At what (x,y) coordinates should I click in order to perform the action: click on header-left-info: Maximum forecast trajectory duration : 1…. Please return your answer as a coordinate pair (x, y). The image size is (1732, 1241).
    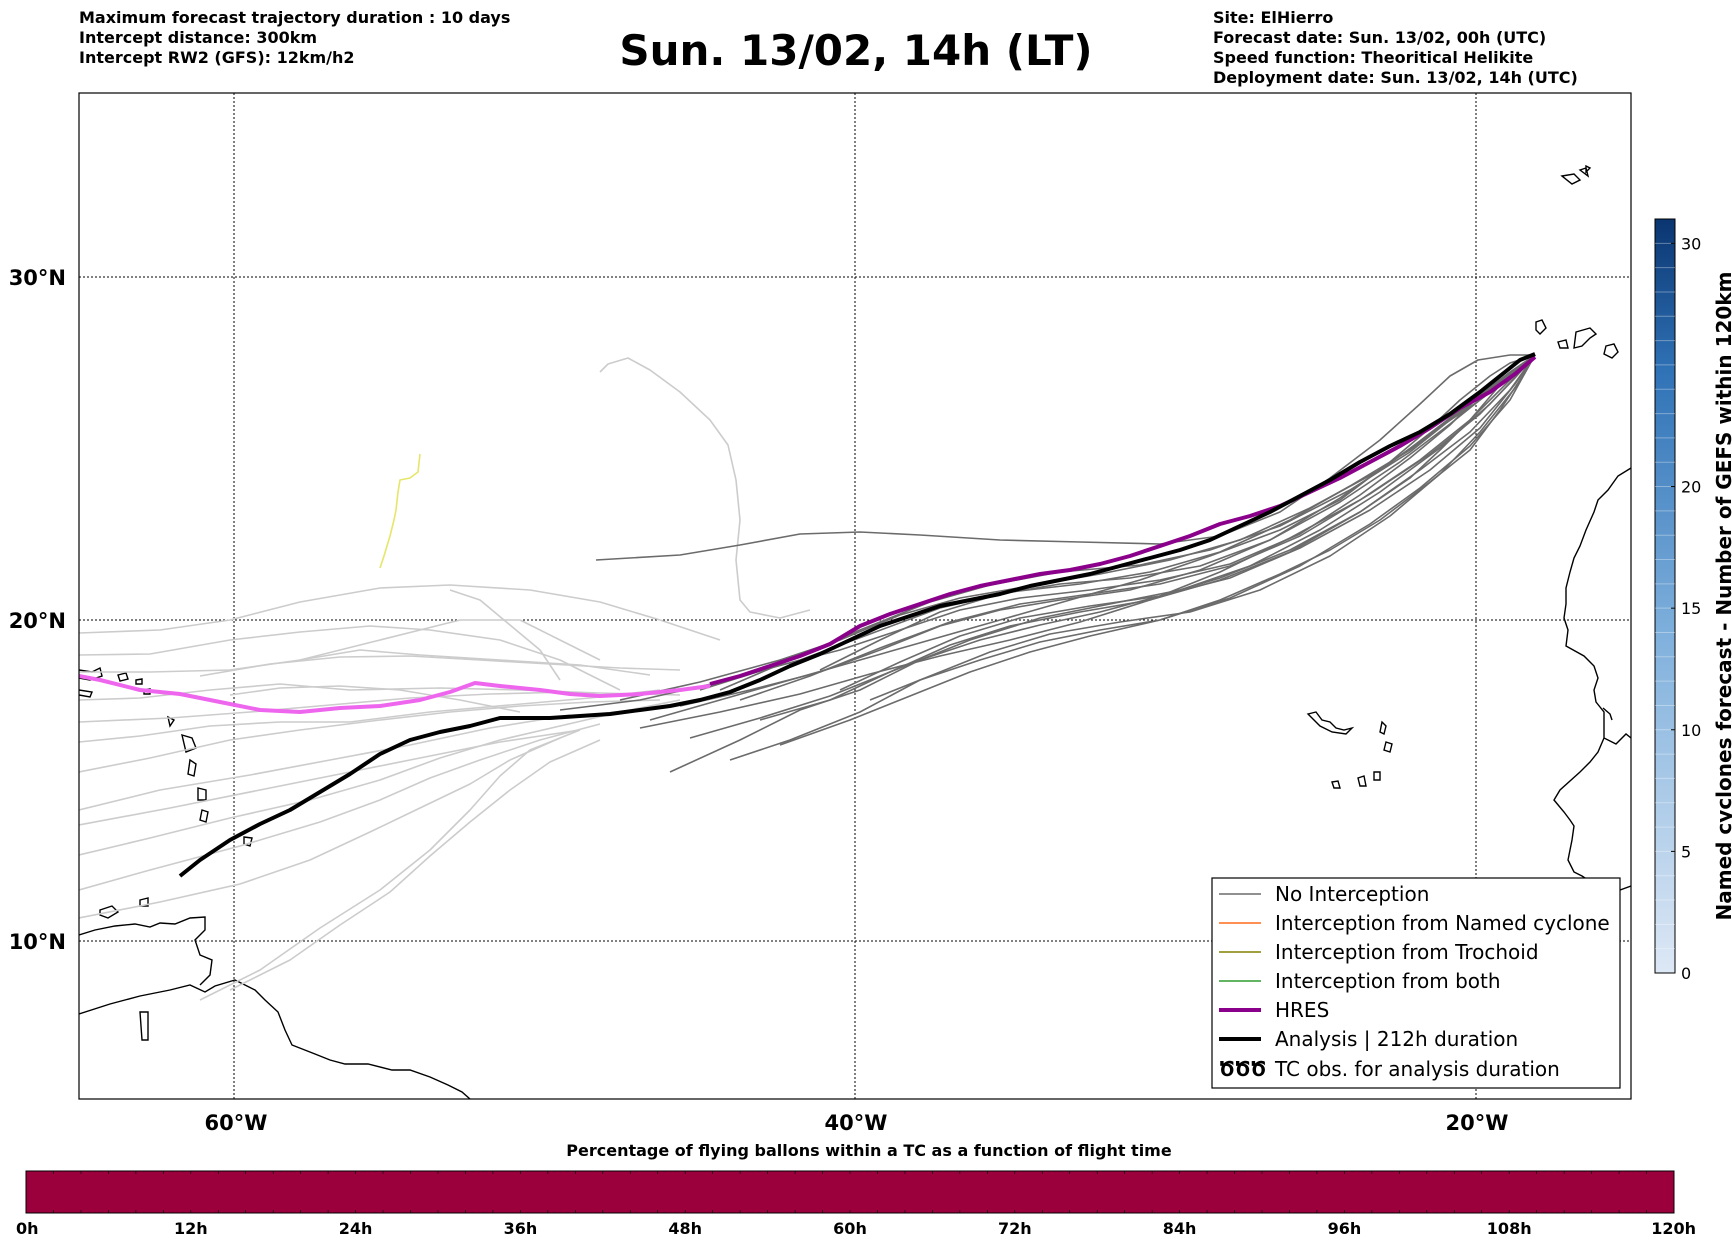
    Looking at the image, I should click on (294, 38).